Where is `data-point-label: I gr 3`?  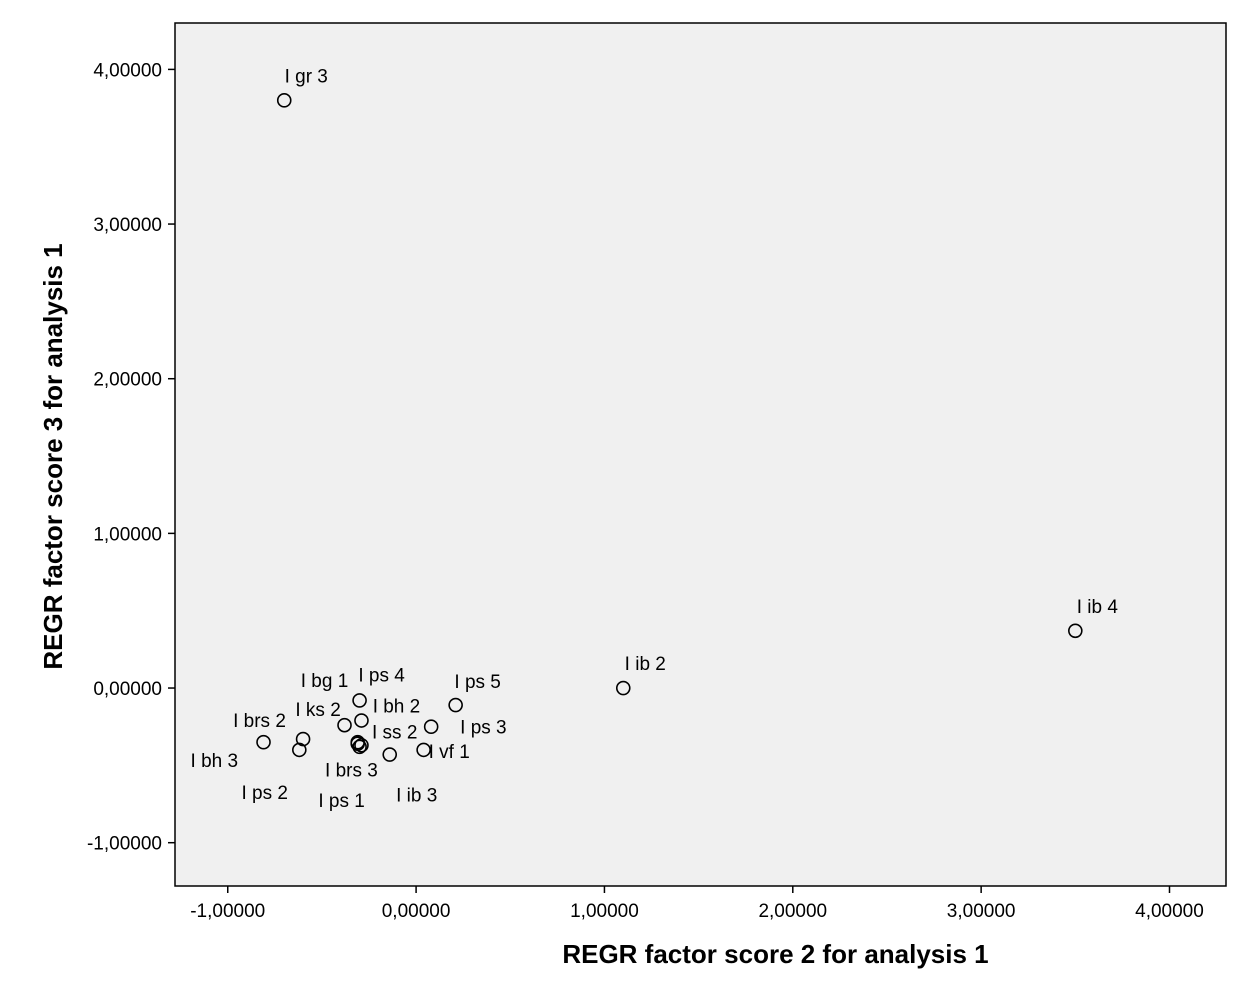
data-point-label: I gr 3 is located at coordinates (306, 76).